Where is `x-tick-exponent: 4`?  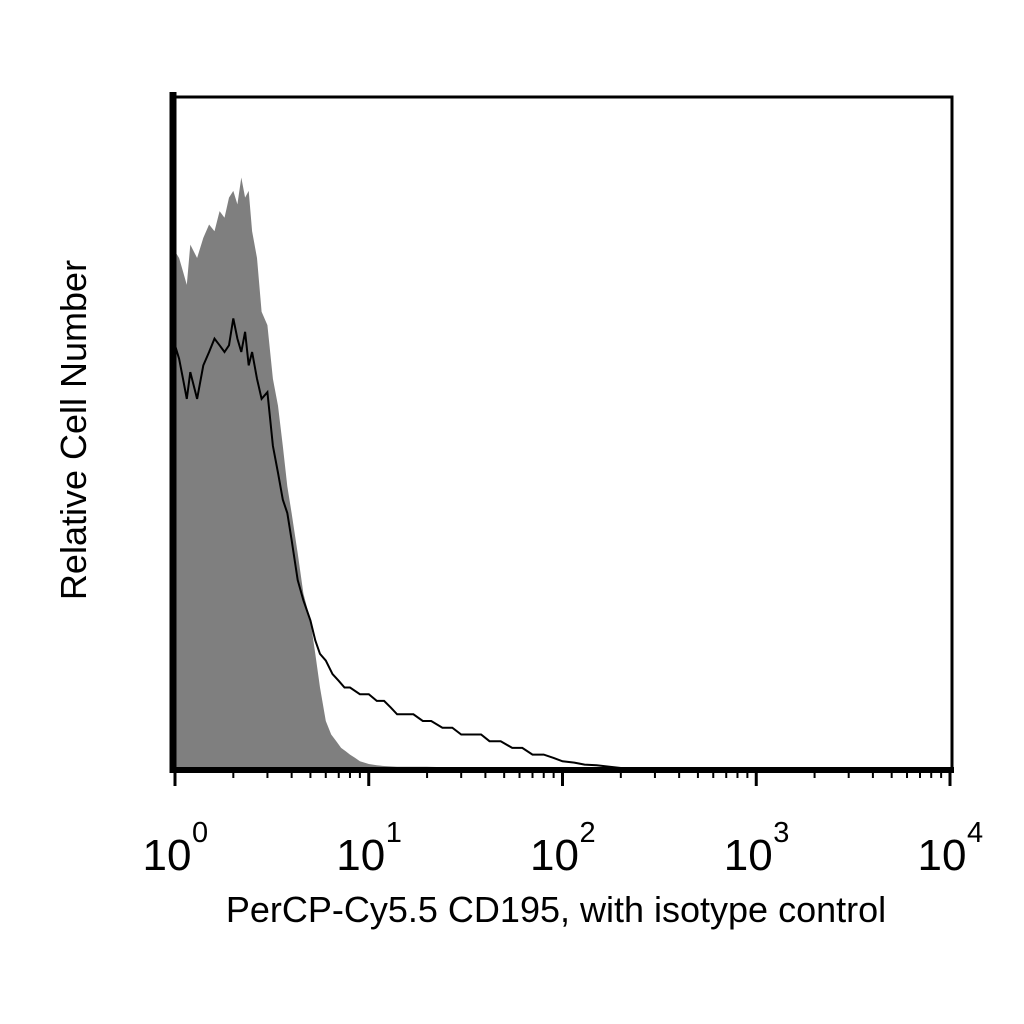
x-tick-exponent: 4 is located at coordinates (975, 833).